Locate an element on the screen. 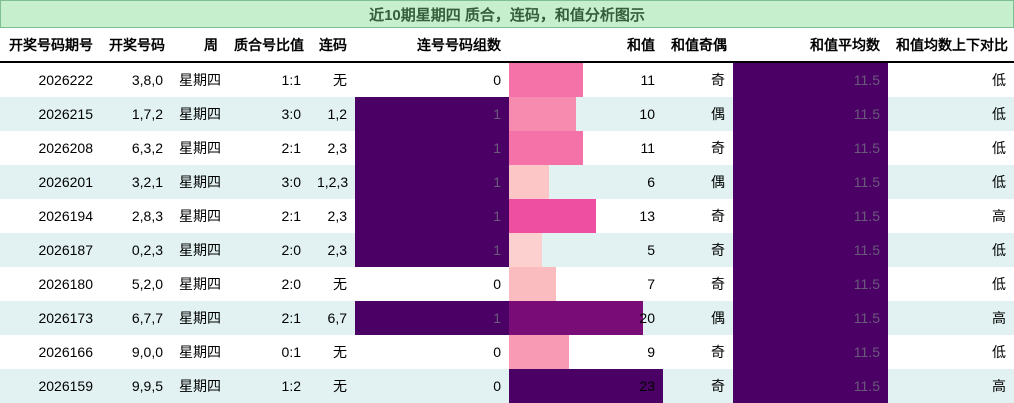 This screenshot has height=403, width=1014. cell-period: 2026166 is located at coordinates (65, 352).